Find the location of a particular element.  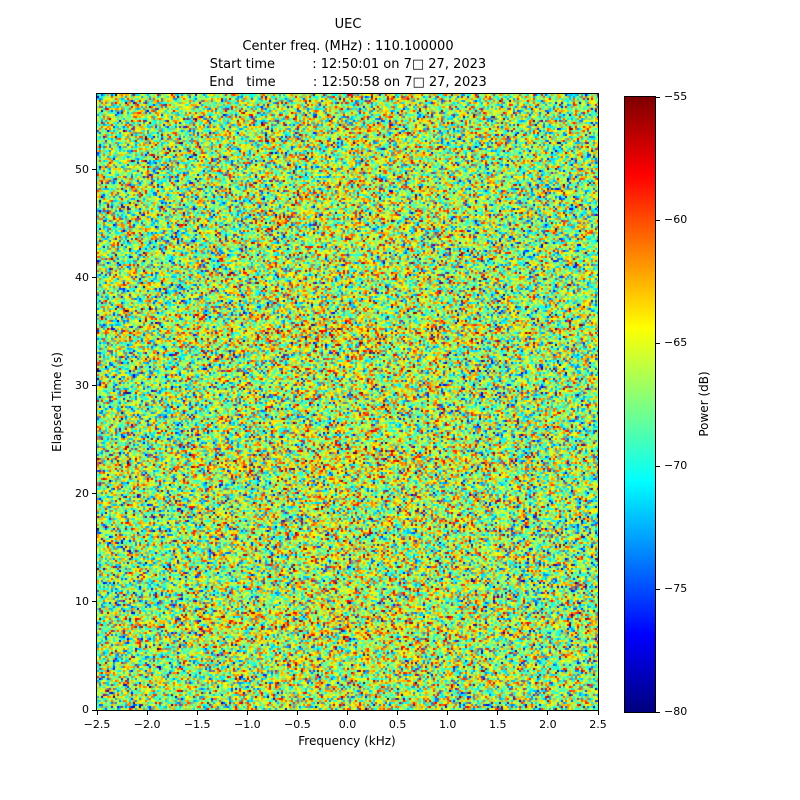

x-tick-label: −0.5 is located at coordinates (297, 724).